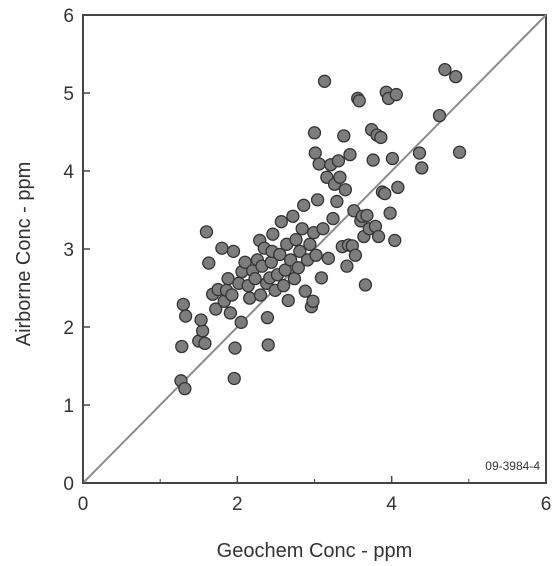  Describe the element at coordinates (546, 504) in the screenshot. I see `x-tick-label: 6` at that location.